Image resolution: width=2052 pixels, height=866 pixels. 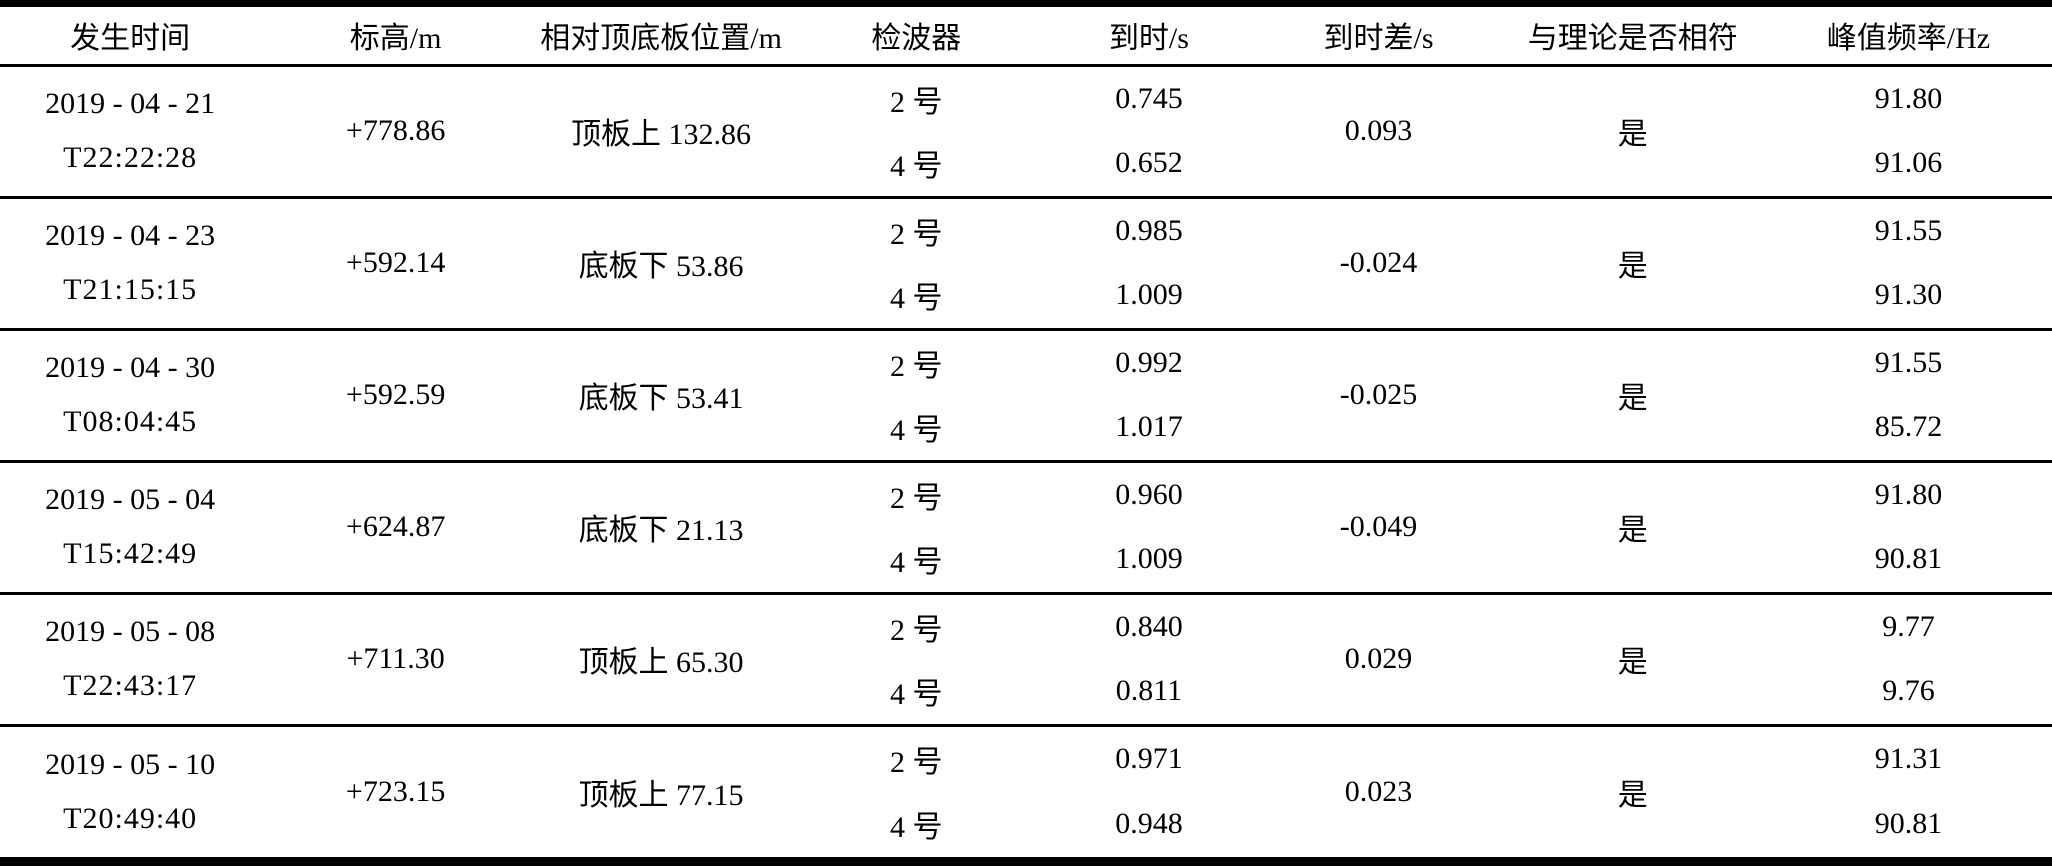 What do you see at coordinates (1908, 427) in the screenshot?
I see `cell-peak-frequency-value: 85.72` at bounding box center [1908, 427].